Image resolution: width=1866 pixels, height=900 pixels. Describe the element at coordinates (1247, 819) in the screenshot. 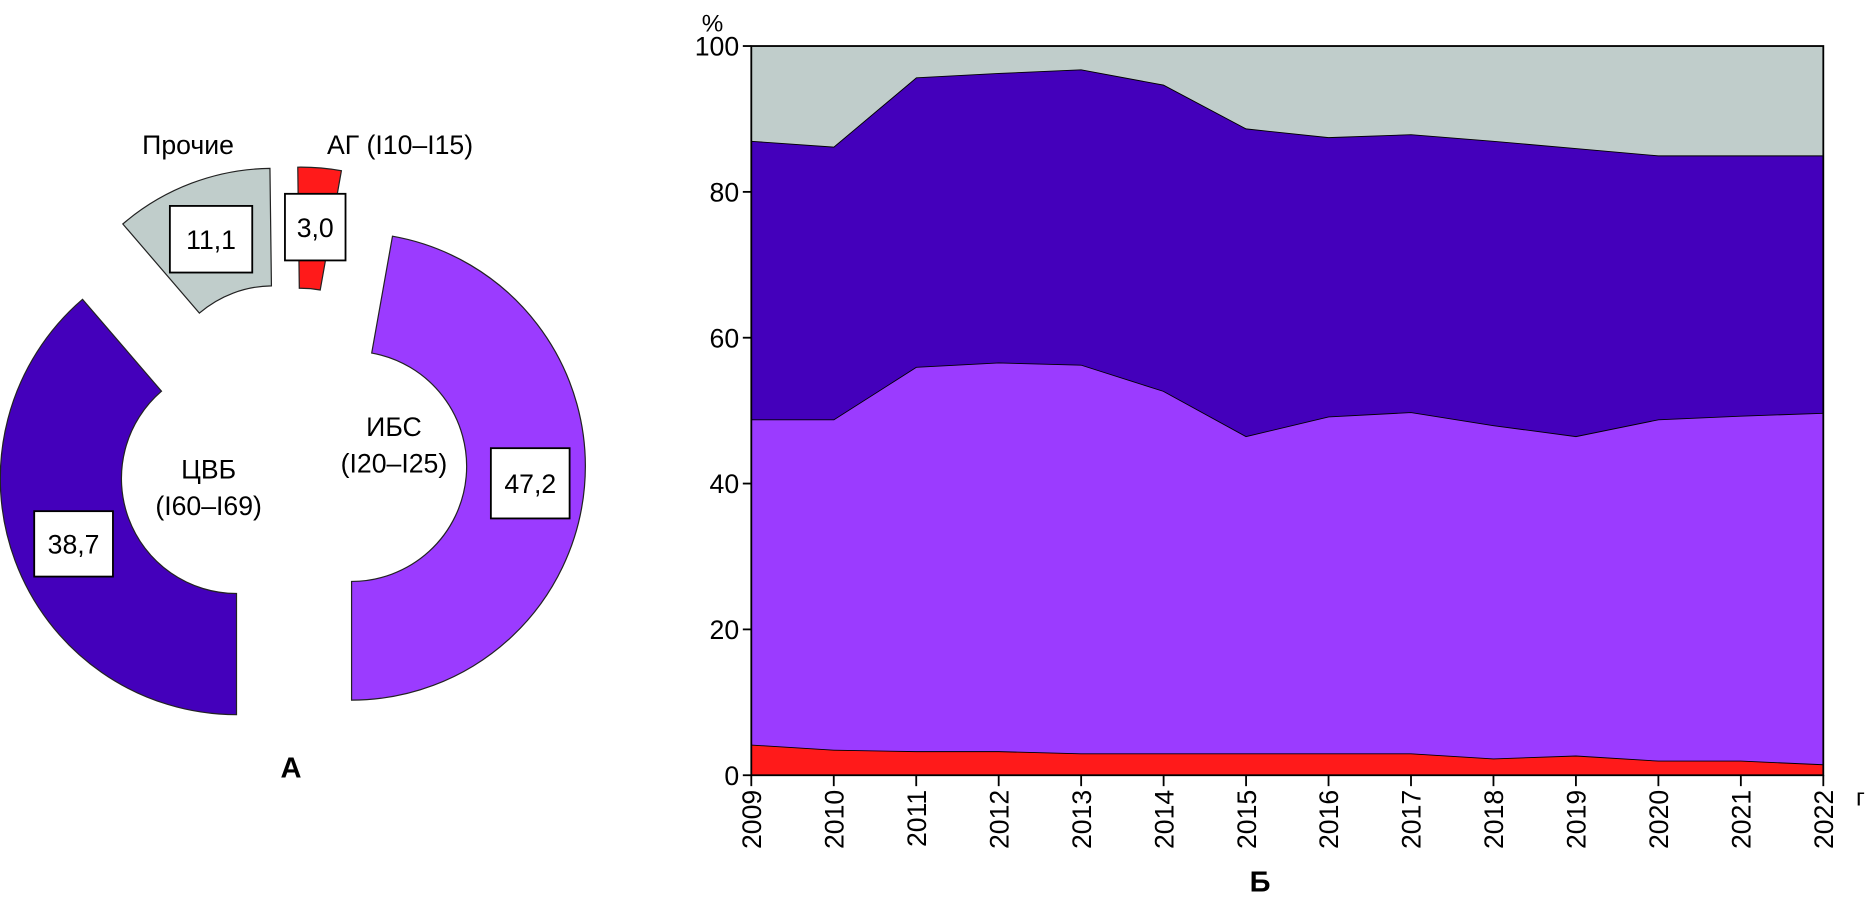

I see `x-tick-label: 2015` at that location.